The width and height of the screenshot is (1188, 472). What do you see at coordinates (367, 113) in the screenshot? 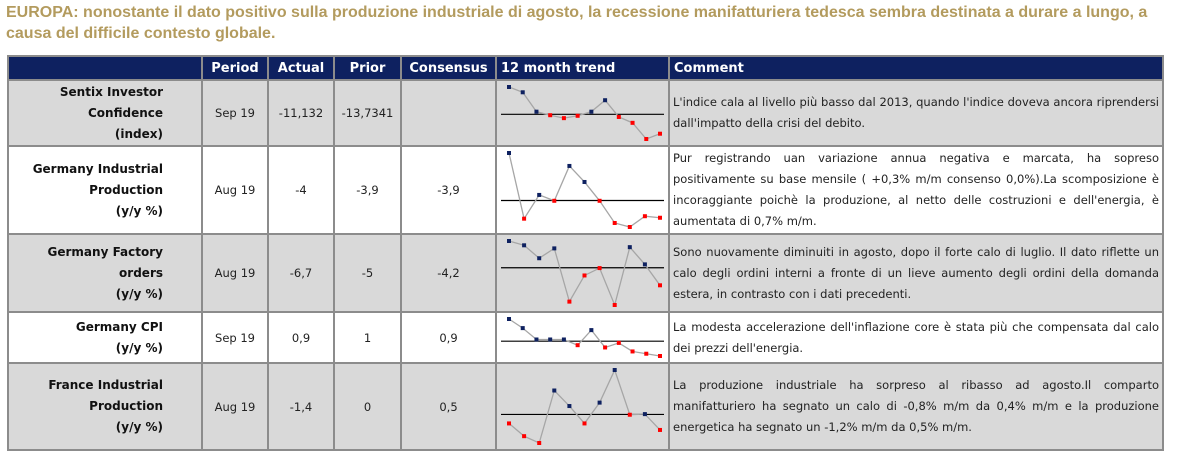
I see `prior-cell: -13,7341` at bounding box center [367, 113].